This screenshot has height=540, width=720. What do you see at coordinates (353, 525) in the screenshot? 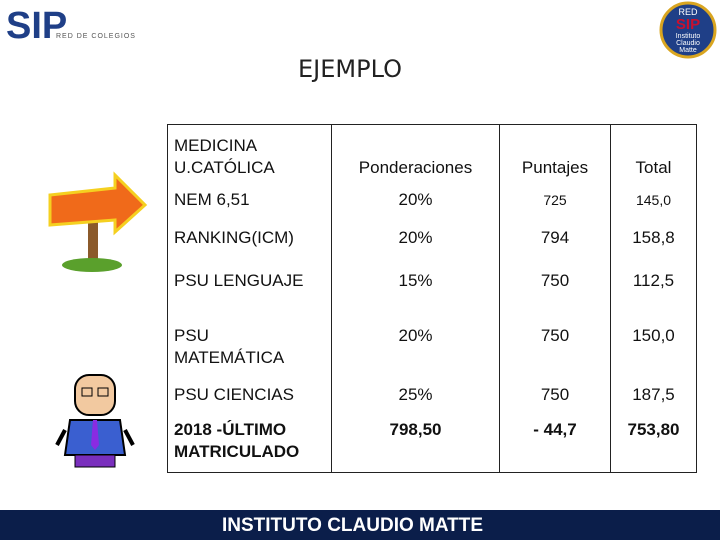
I see `footer-text: INSTITUTO CLAUDIO MATTE` at bounding box center [353, 525].